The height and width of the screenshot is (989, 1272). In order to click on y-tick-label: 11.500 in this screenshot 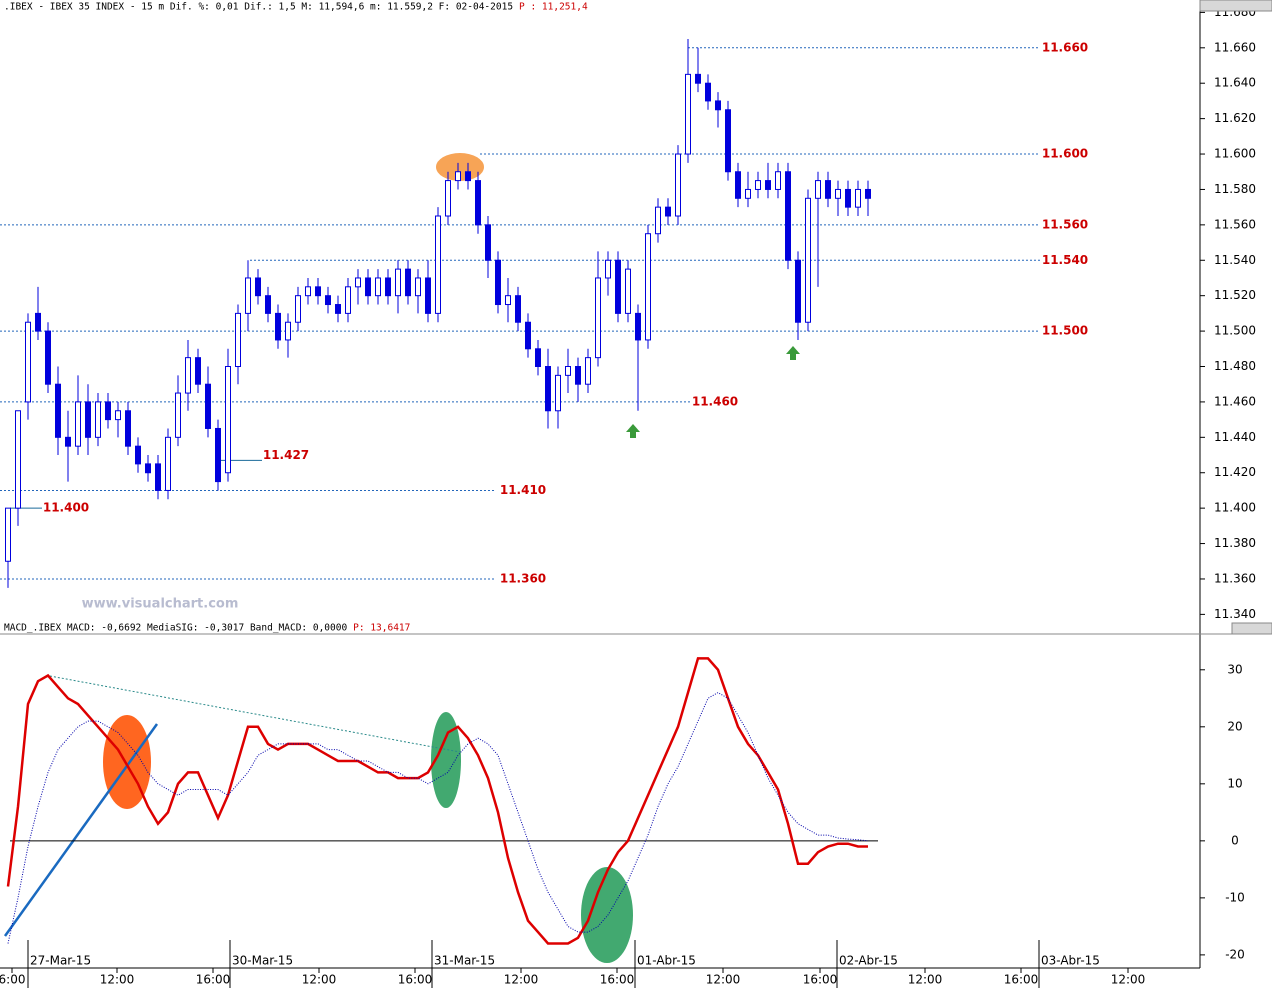, I will do `click(1235, 331)`.